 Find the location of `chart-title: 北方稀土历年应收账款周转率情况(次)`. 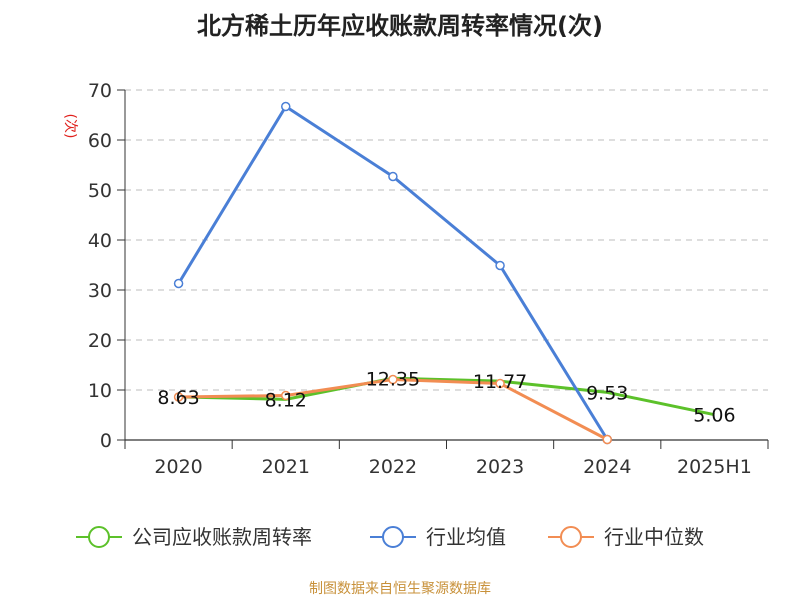

chart-title: 北方稀土历年应收账款周转率情况(次) is located at coordinates (400, 26).